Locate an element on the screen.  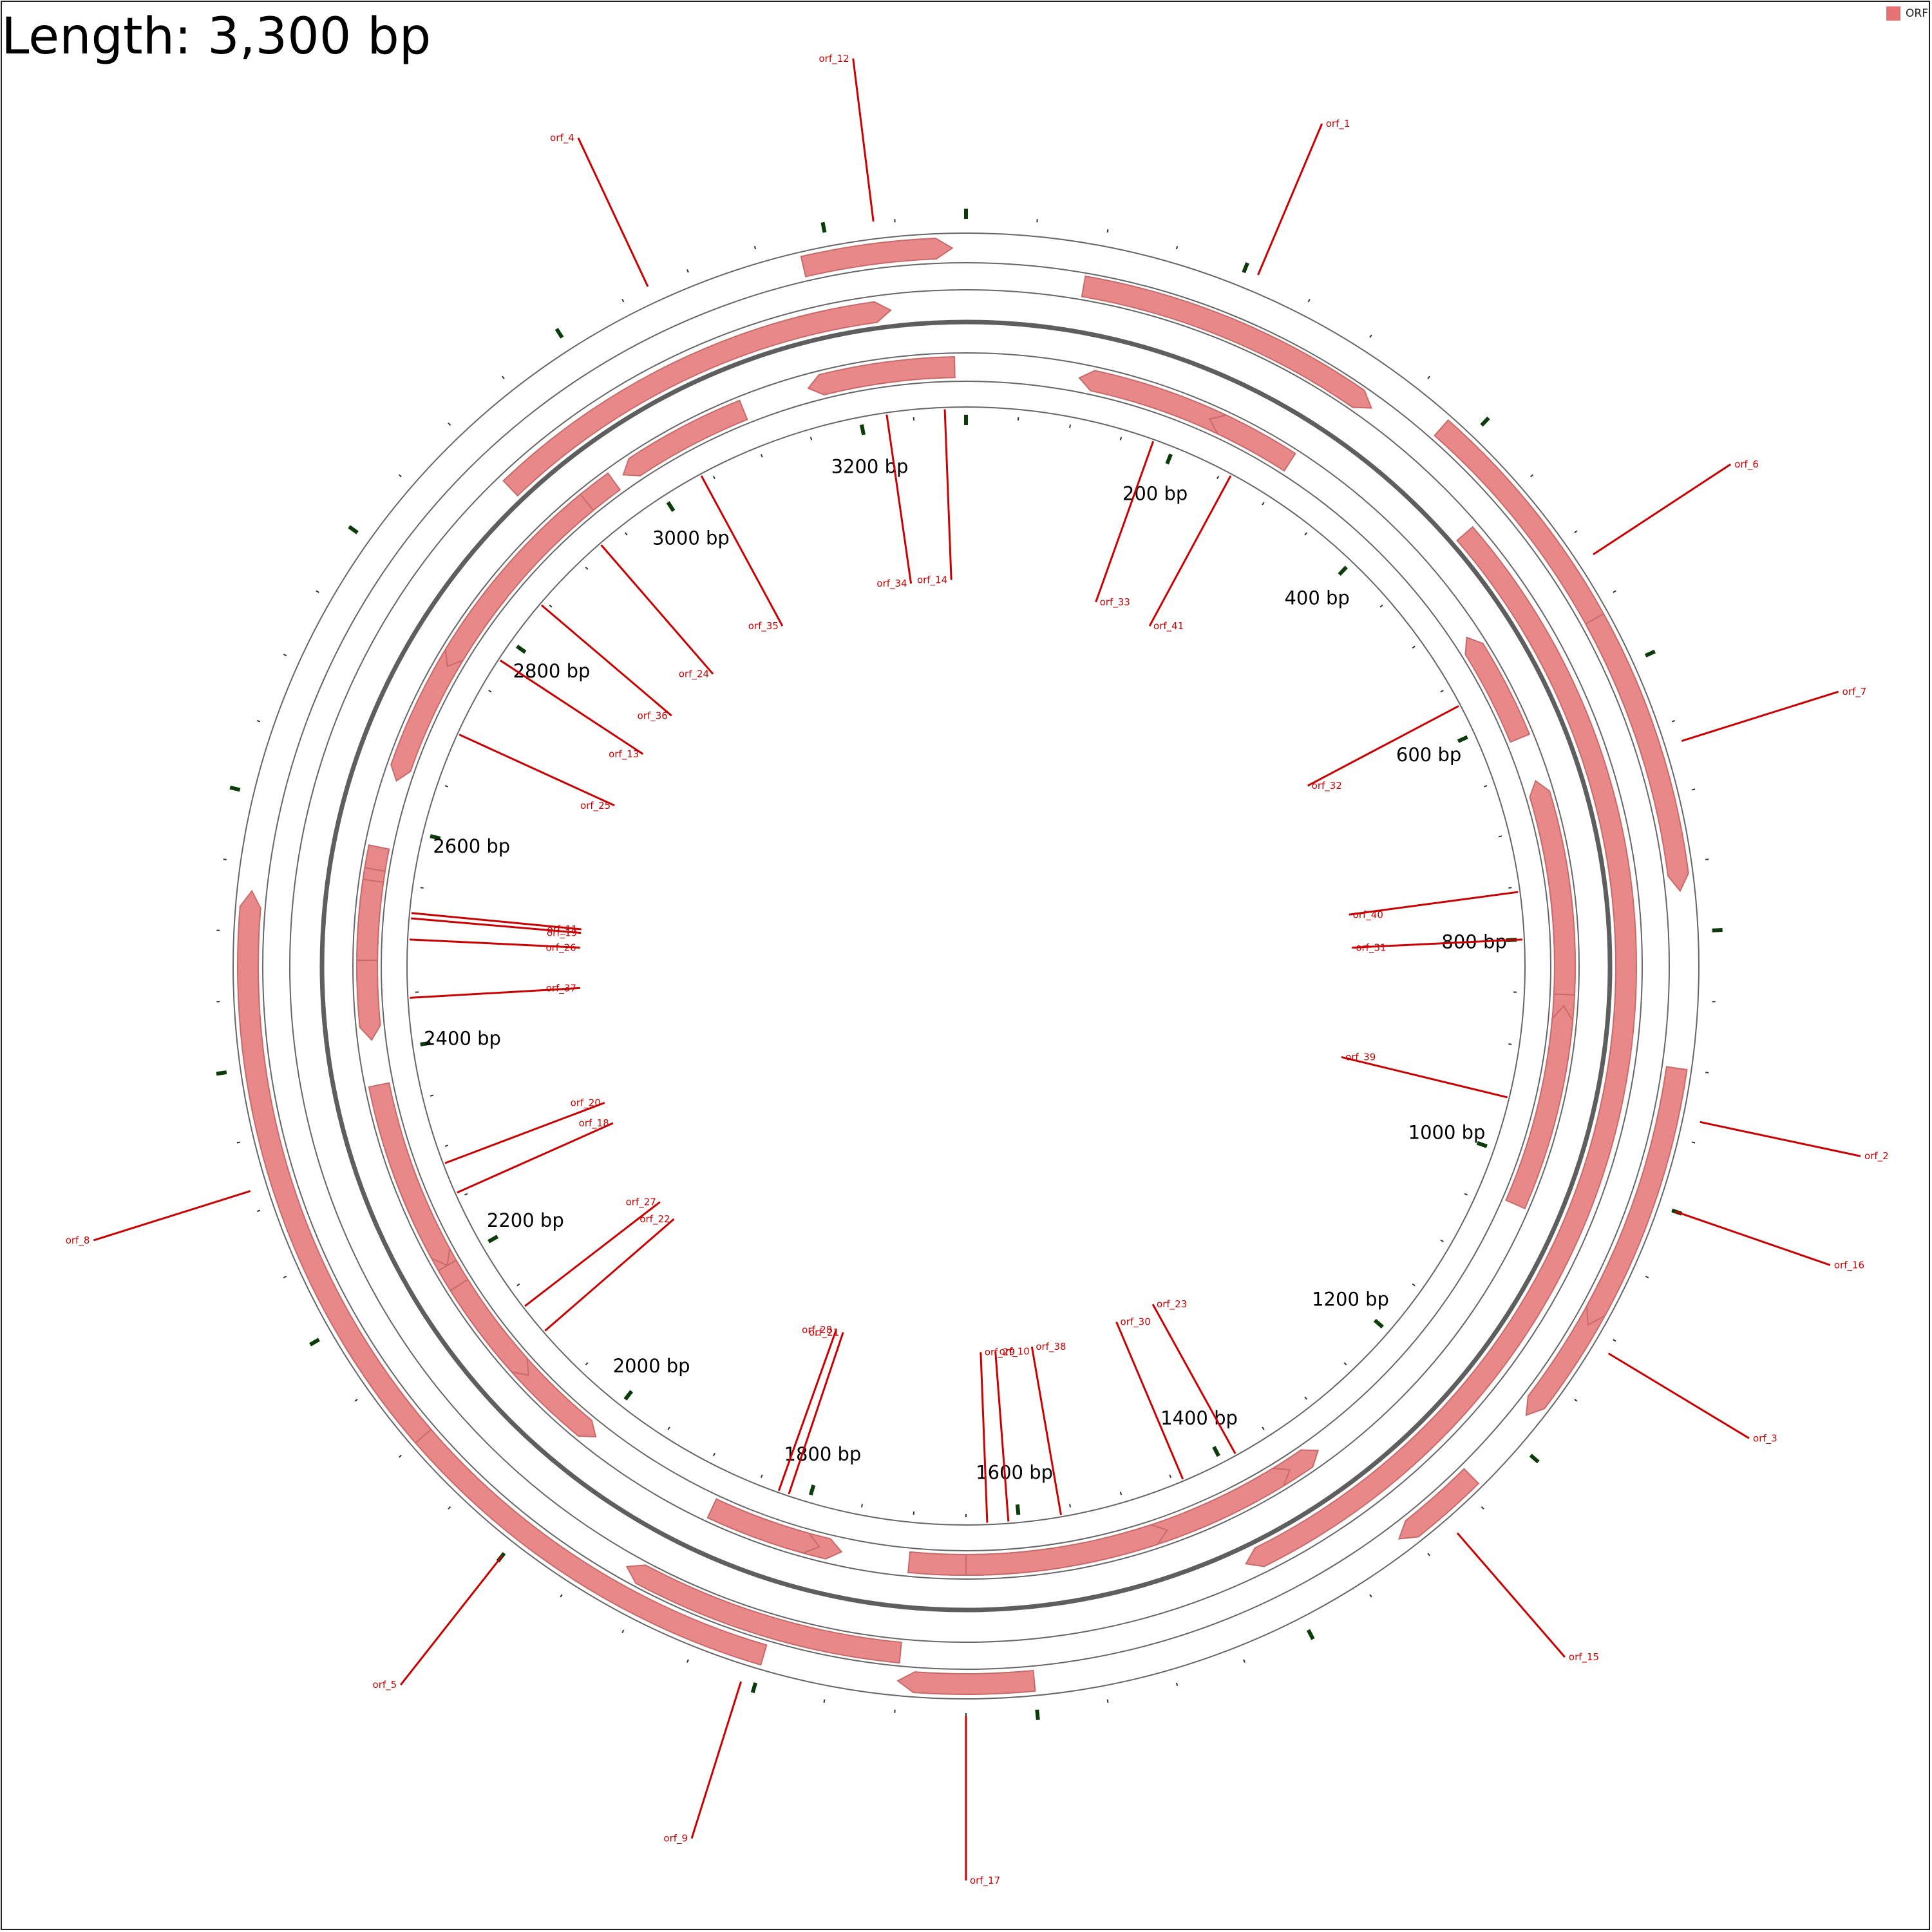
feature-label: orf_29 is located at coordinates (1000, 1353).